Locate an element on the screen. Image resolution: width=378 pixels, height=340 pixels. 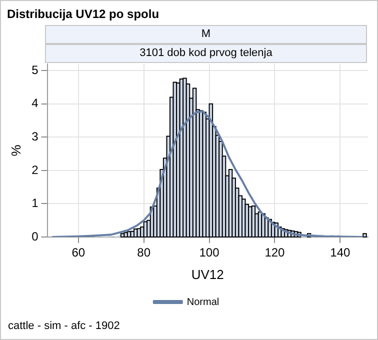
y-tick-label: 2 is located at coordinates (35, 169).